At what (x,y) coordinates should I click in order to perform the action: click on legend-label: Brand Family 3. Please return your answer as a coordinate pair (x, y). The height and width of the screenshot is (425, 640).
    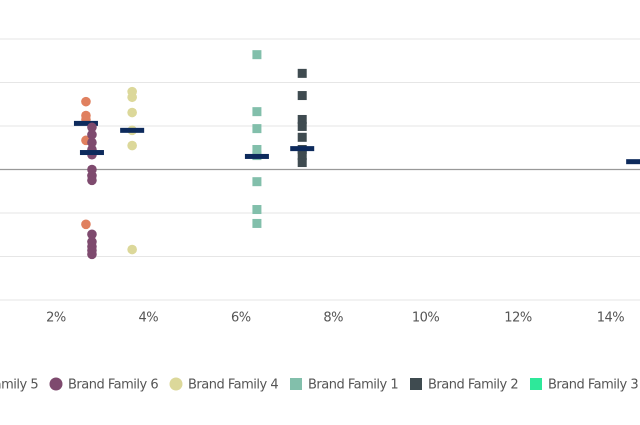
    Looking at the image, I should click on (593, 385).